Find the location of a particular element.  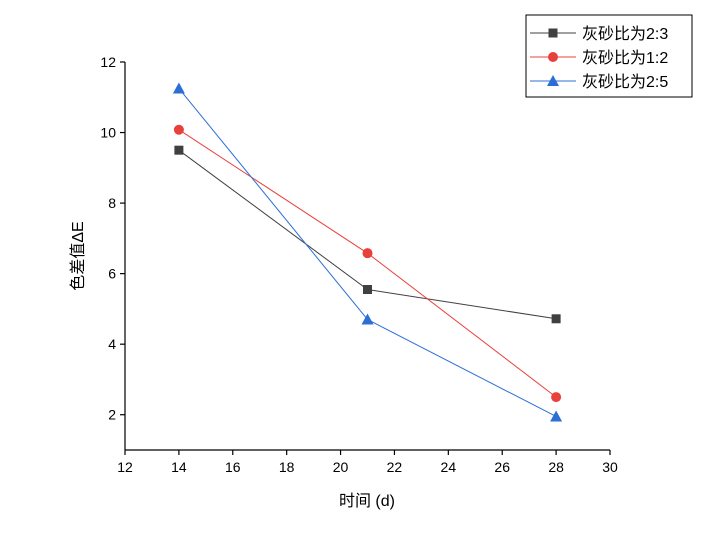

x-tick-label: 24 is located at coordinates (449, 467).